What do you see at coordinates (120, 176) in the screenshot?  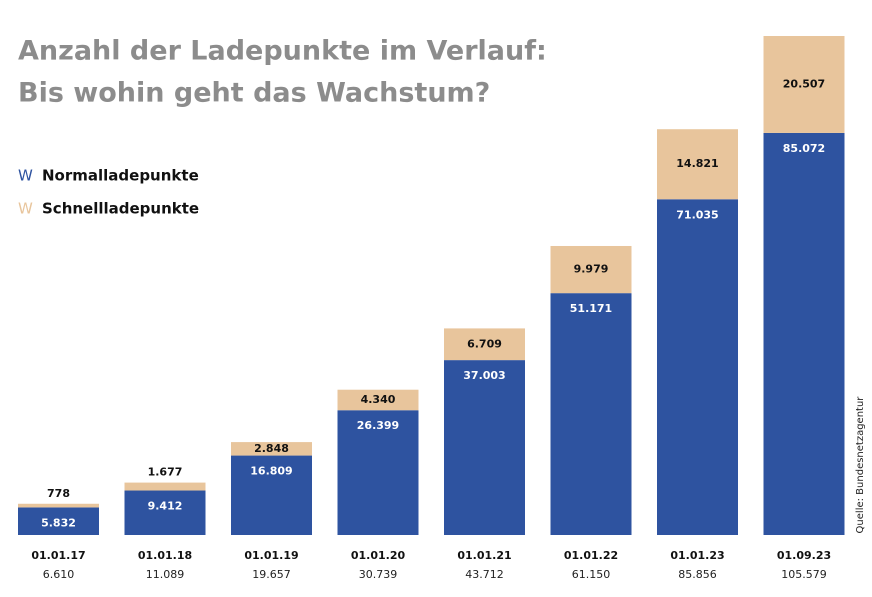 I see `legend-label: Normalladepunkte` at bounding box center [120, 176].